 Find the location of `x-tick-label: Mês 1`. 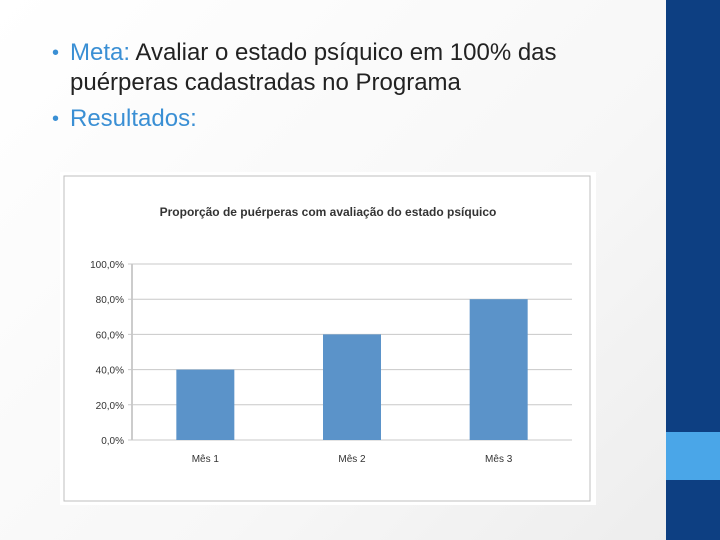

x-tick-label: Mês 1 is located at coordinates (206, 459).